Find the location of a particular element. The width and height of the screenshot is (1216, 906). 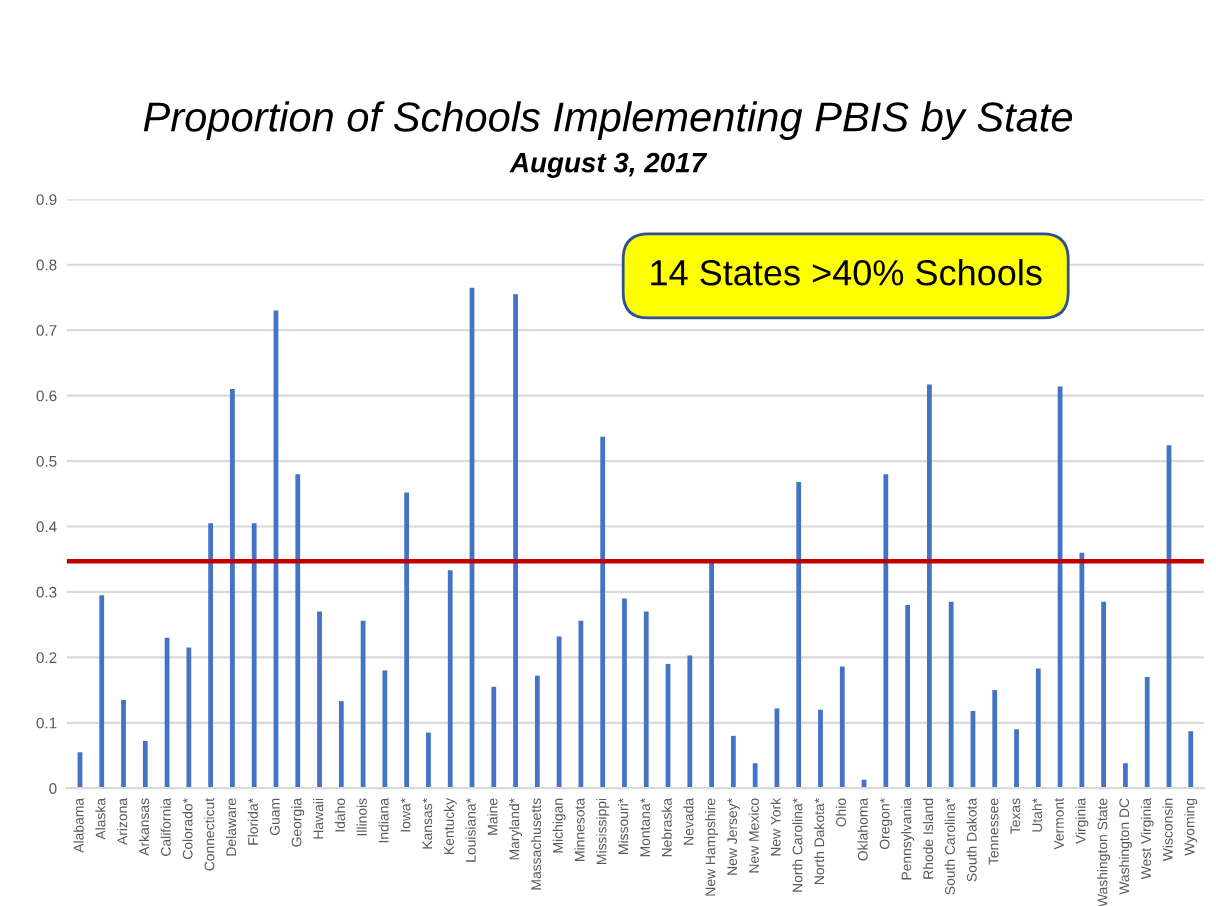

annotation: 14 States >40% Schools is located at coordinates (846, 272).